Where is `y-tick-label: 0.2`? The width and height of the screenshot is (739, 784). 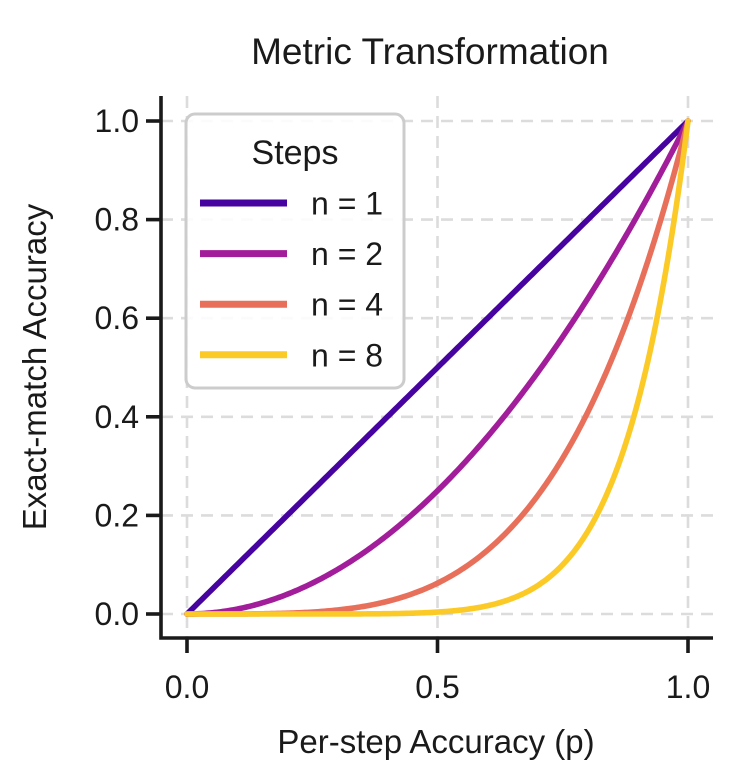 y-tick-label: 0.2 is located at coordinates (117, 515).